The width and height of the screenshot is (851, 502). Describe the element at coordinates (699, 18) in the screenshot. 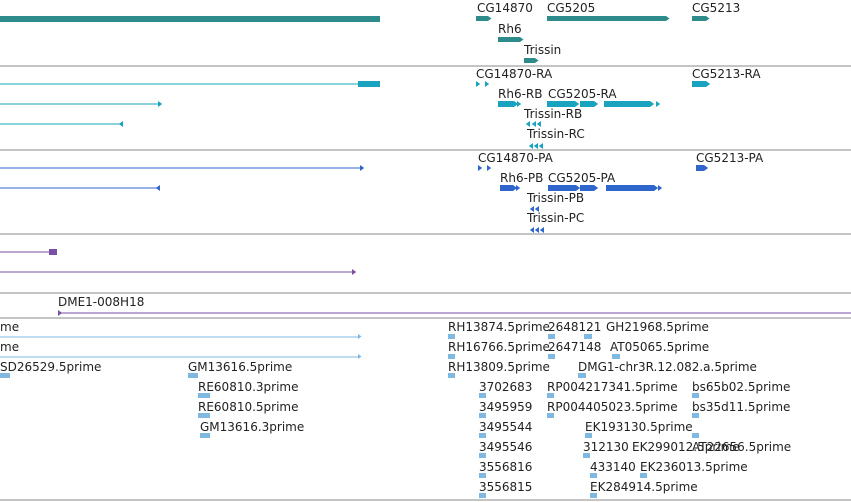

I see `gene-feature-cg5213` at that location.